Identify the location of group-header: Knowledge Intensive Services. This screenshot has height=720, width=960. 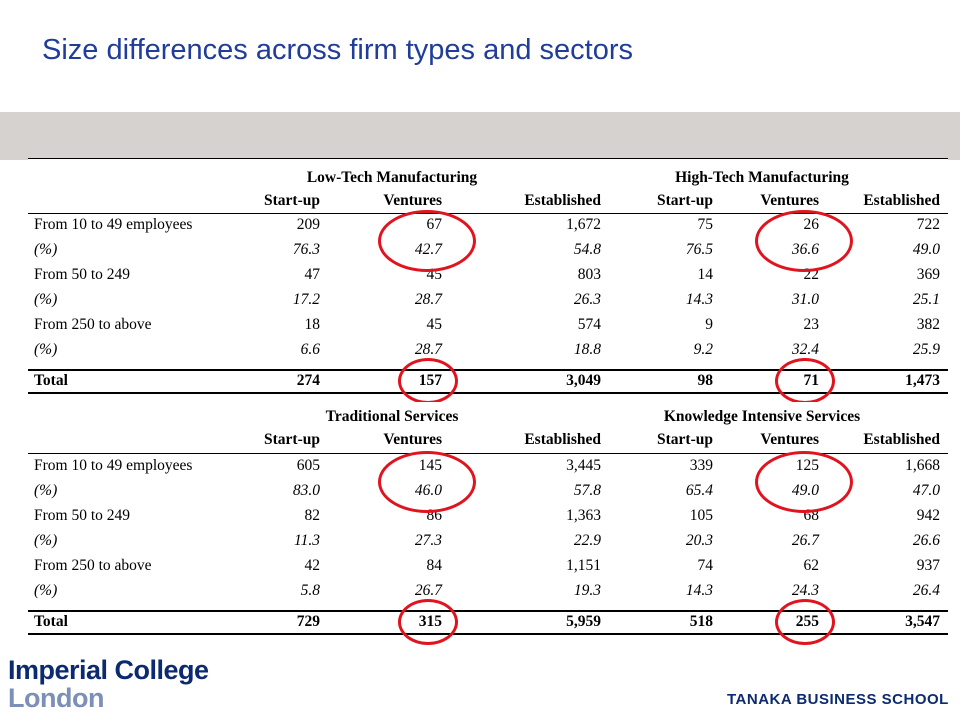
(762, 416).